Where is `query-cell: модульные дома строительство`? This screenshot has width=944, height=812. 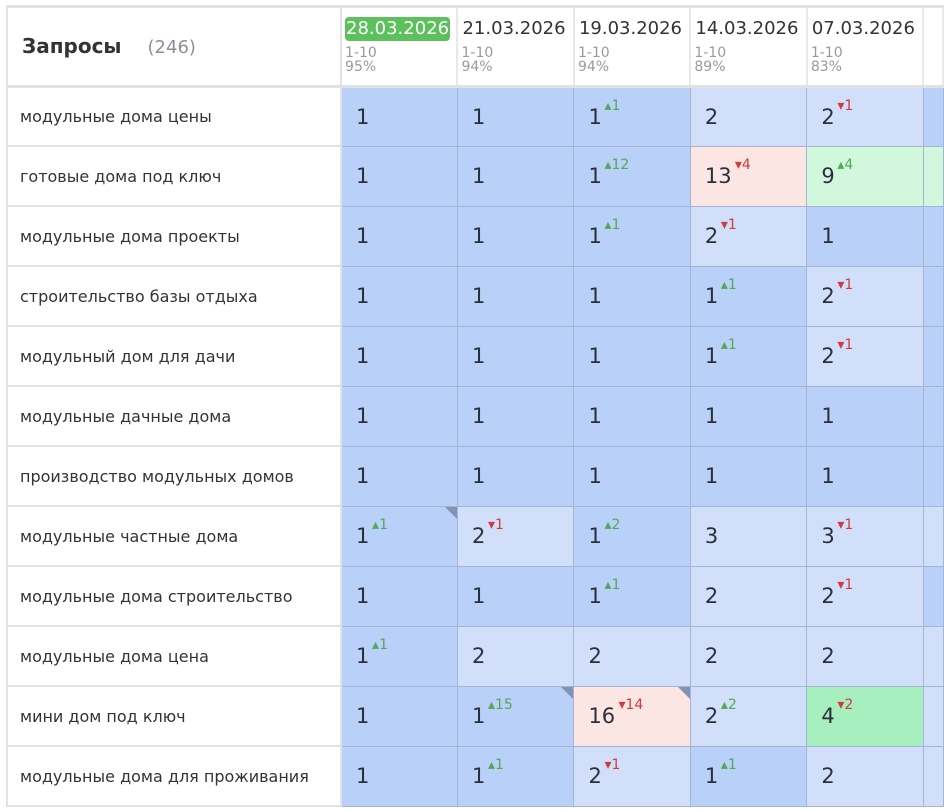
query-cell: модульные дома строительство is located at coordinates (175, 596).